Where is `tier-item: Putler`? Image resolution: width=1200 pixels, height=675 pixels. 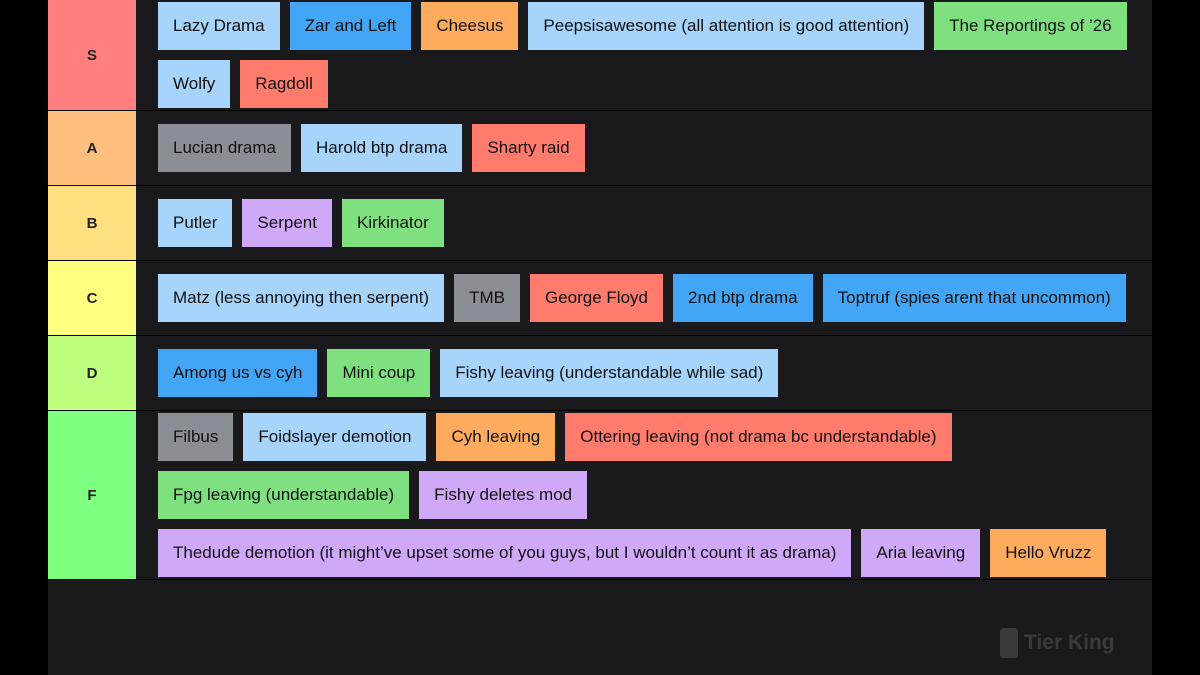 tier-item: Putler is located at coordinates (195, 223).